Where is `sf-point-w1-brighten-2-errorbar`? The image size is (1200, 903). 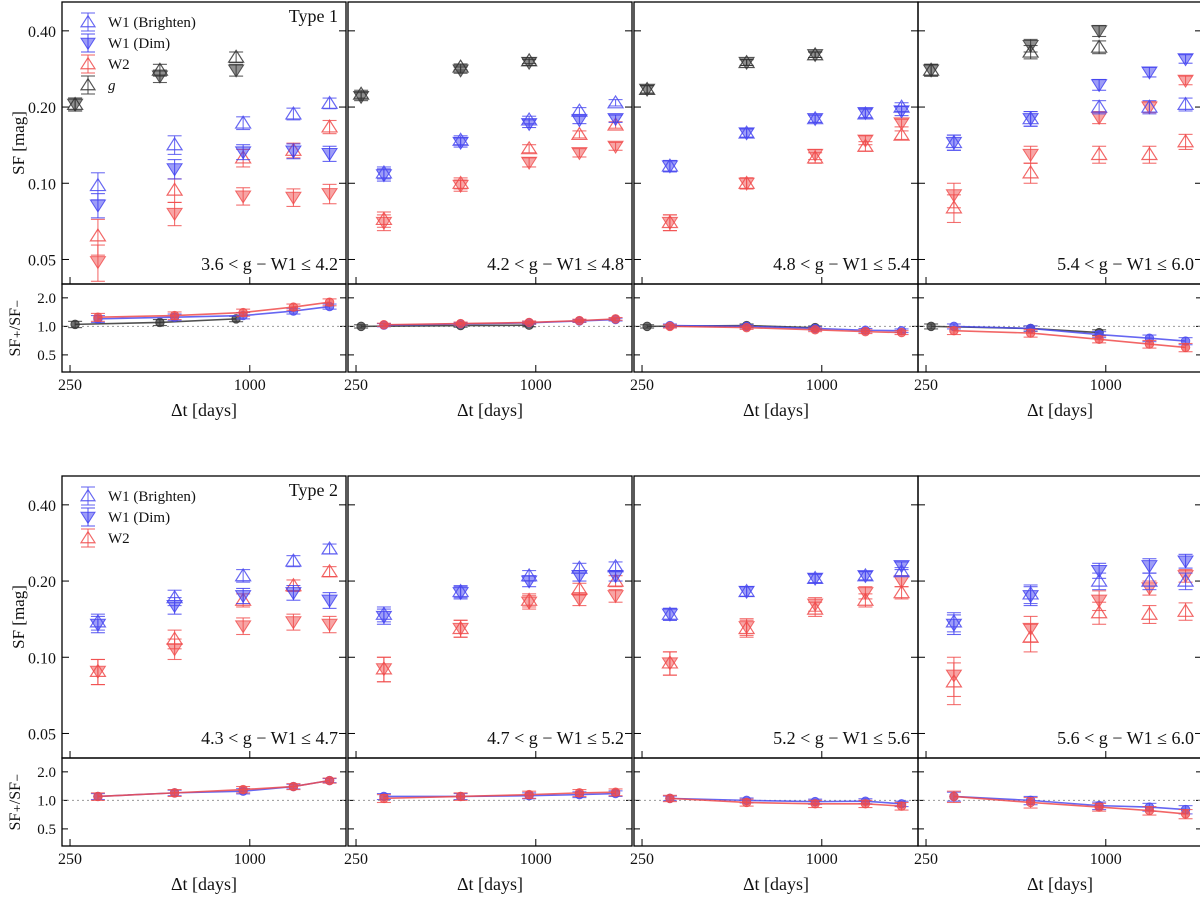 sf-point-w1-brighten-2-errorbar is located at coordinates (1099, 581).